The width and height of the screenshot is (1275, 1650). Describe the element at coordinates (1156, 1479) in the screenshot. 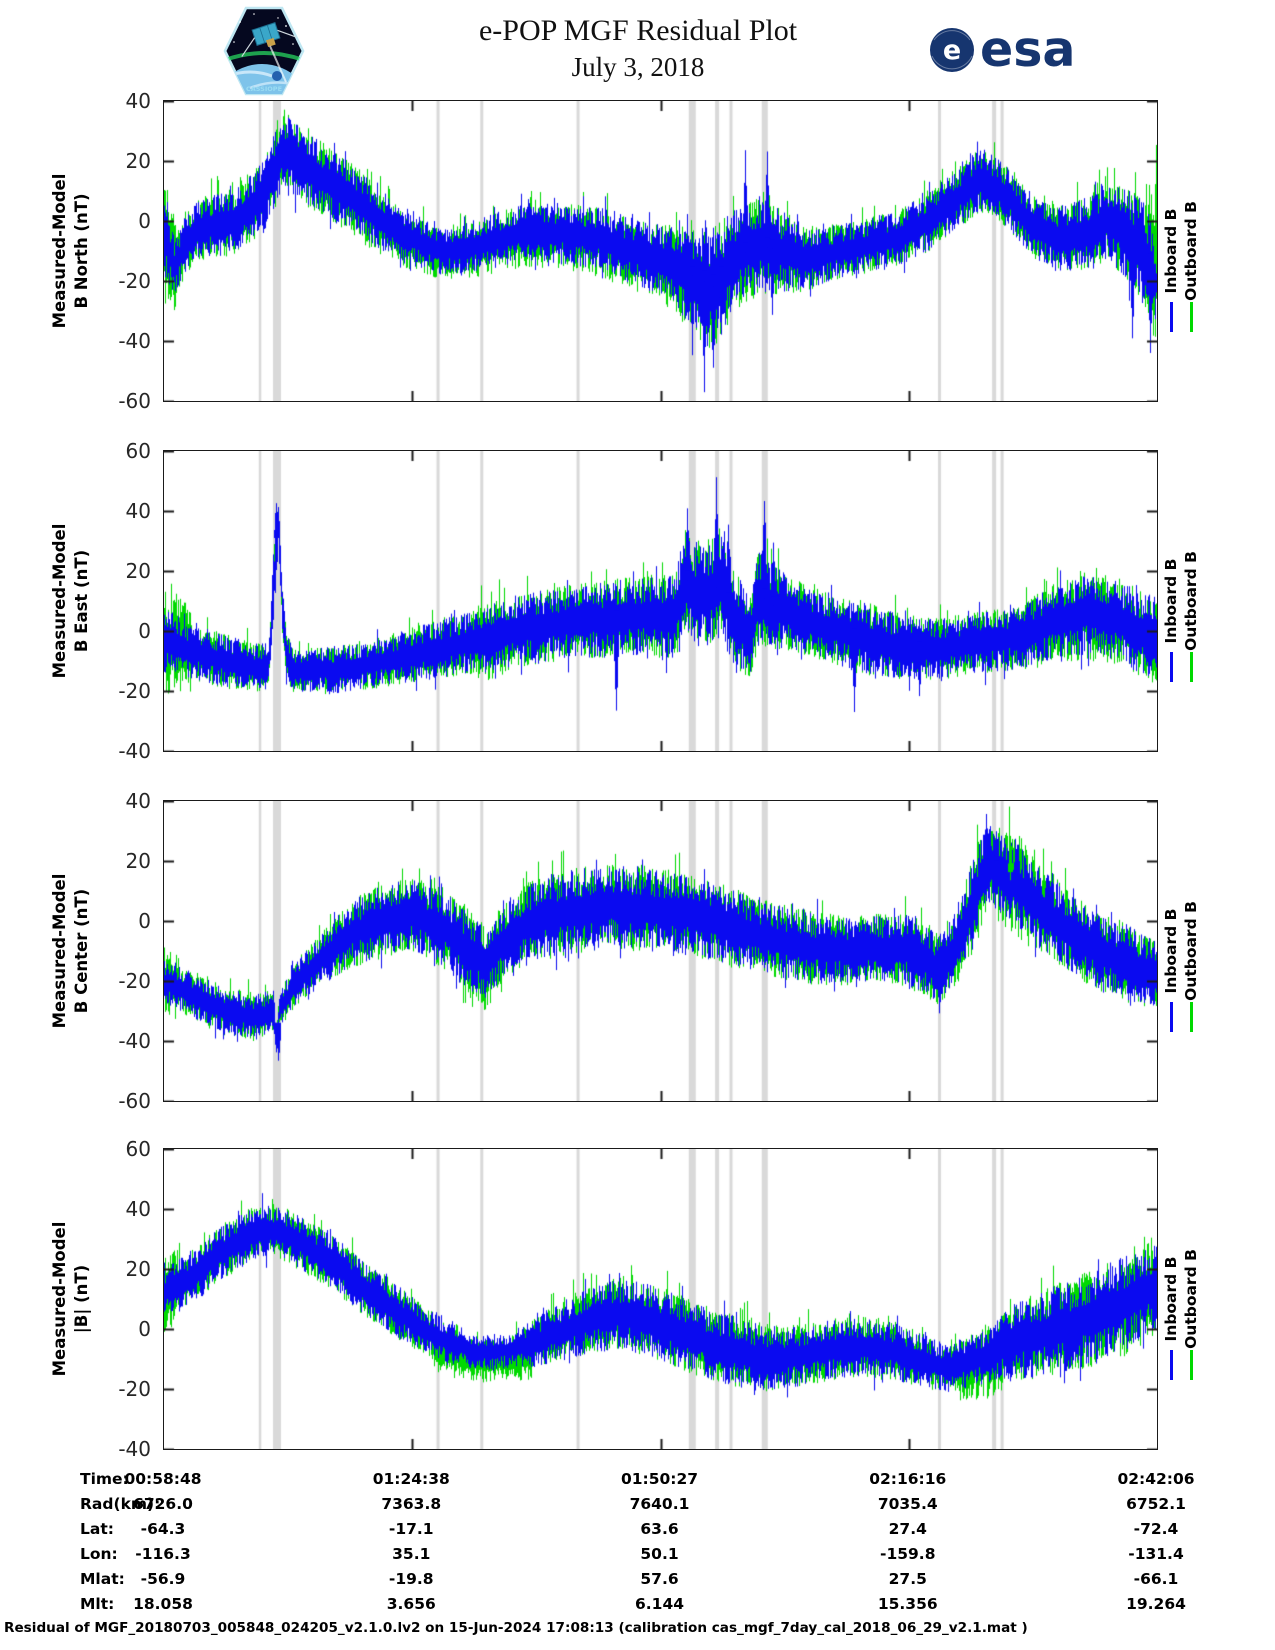

I see `table-cell: 02:42:06` at that location.